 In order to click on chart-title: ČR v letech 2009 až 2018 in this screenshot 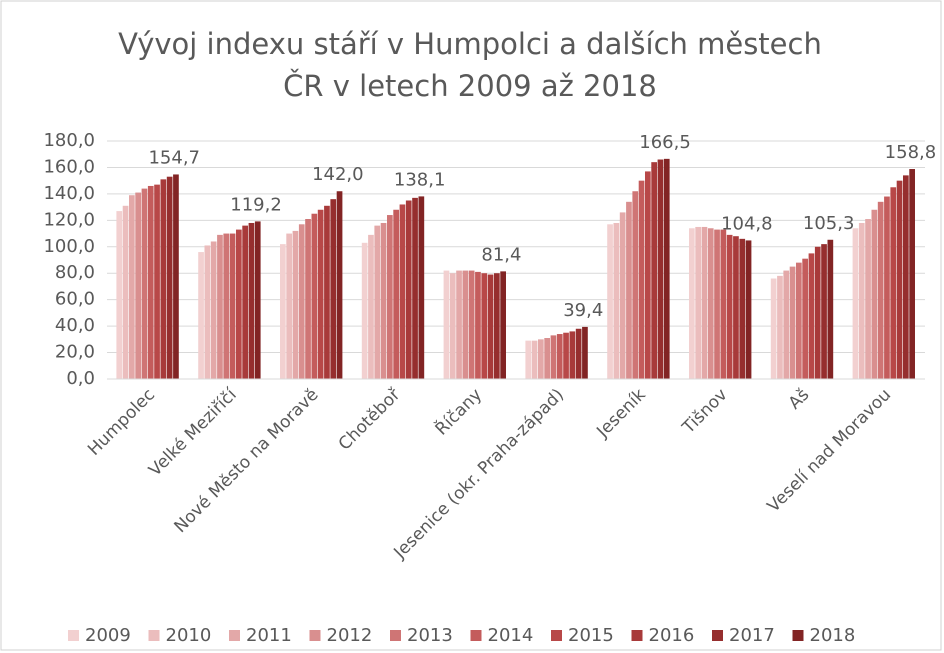, I will do `click(470, 86)`.